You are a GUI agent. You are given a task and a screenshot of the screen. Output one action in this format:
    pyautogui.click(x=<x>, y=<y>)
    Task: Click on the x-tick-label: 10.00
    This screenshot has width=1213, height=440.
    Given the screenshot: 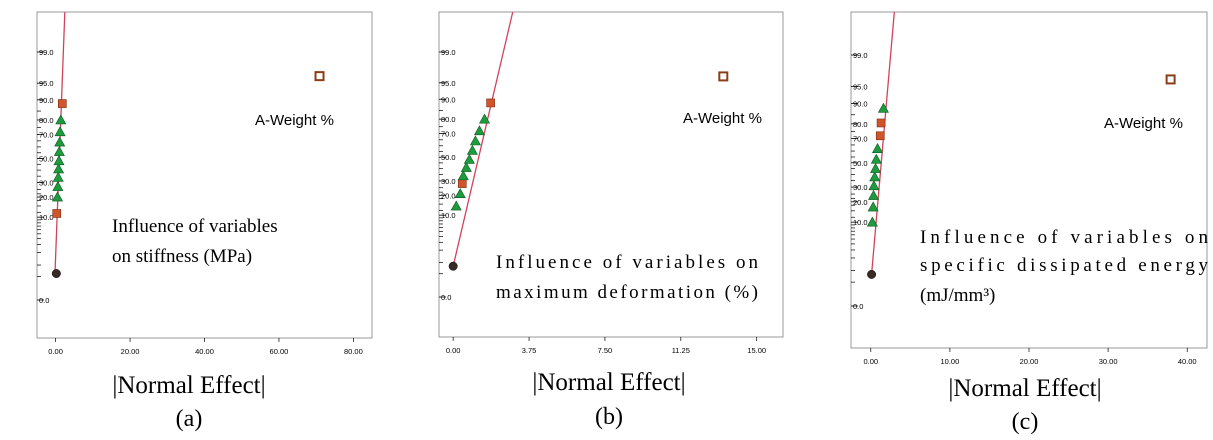 What is the action you would take?
    pyautogui.click(x=949, y=361)
    